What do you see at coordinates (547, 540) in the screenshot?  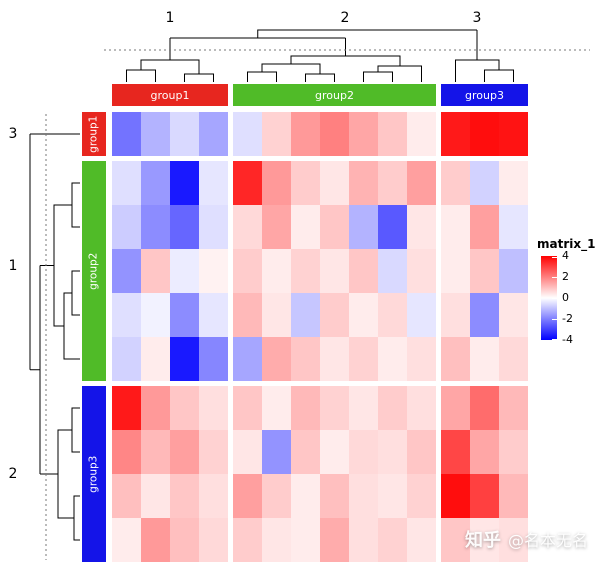 I see `watermark-handle: @名本无名` at bounding box center [547, 540].